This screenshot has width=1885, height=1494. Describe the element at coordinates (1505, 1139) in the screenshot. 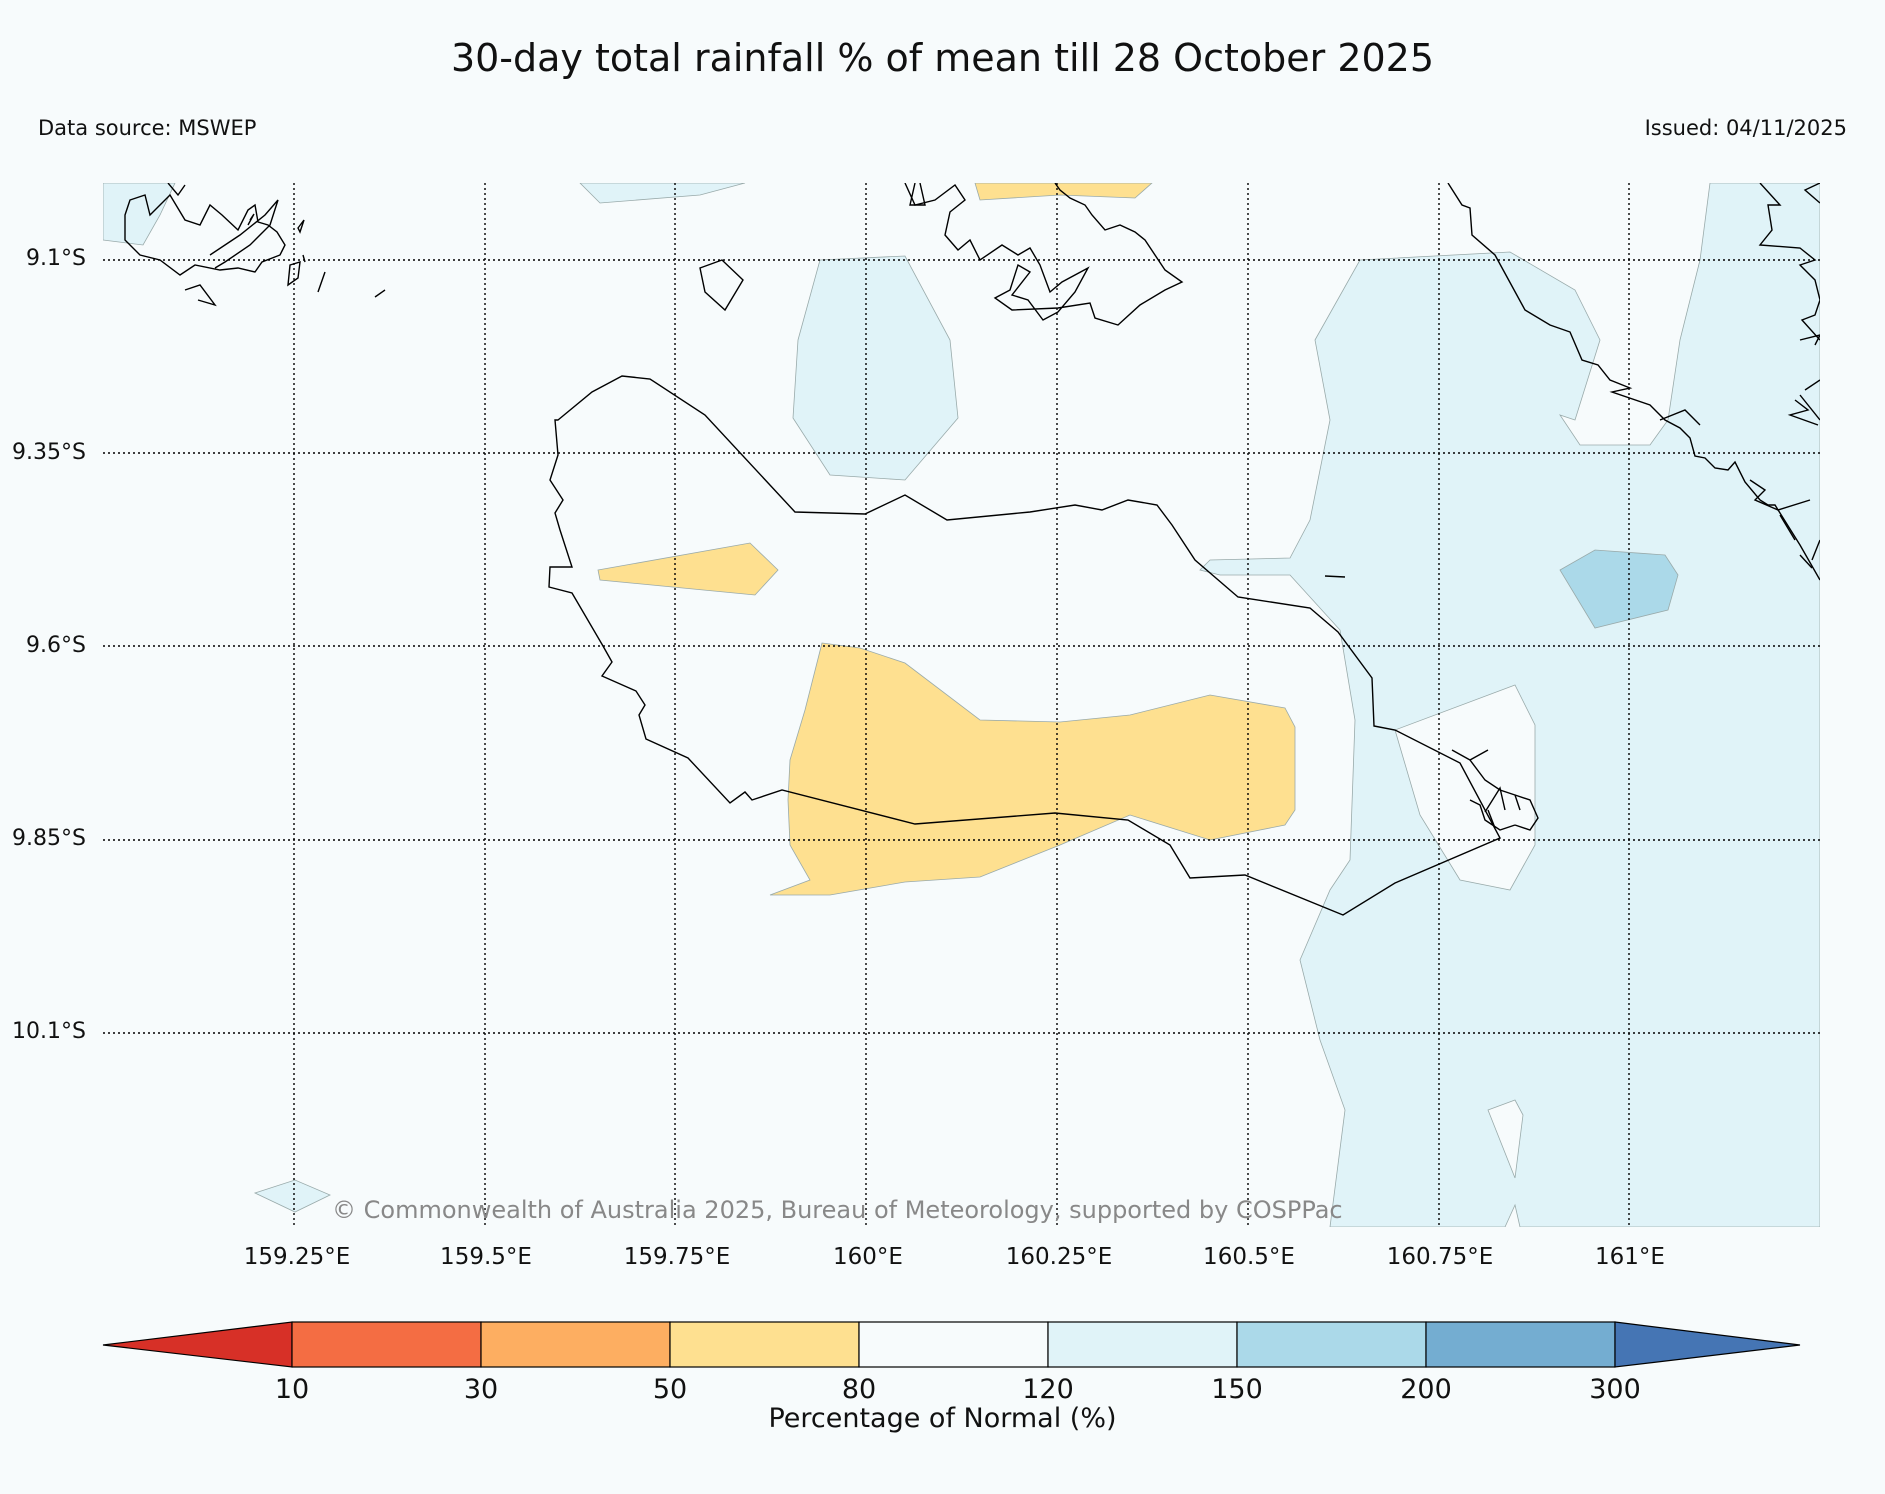

I see `contour-80-120-hole-south` at that location.